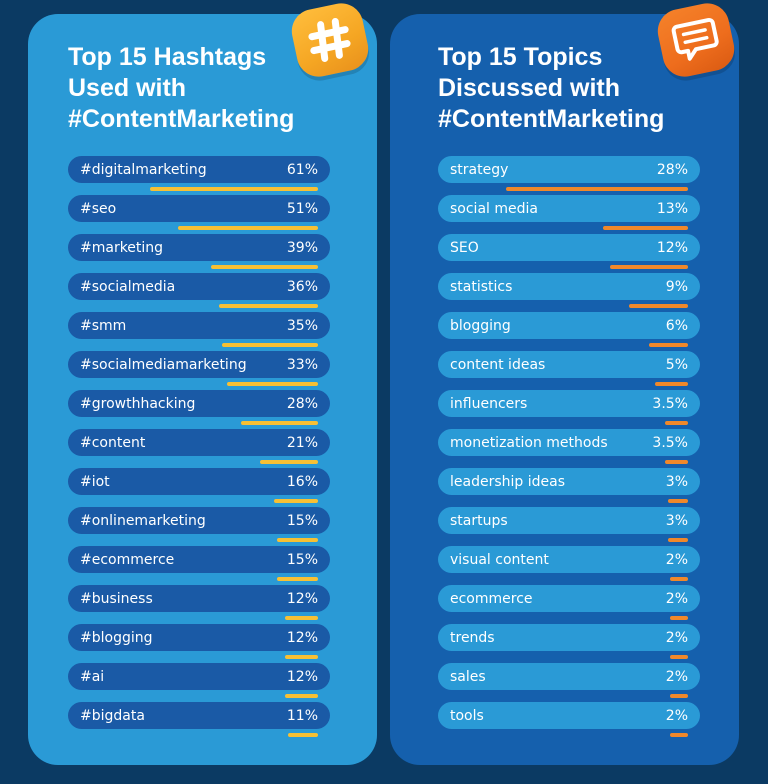 This screenshot has height=784, width=768. I want to click on list-item: #seo 51%, so click(199, 214).